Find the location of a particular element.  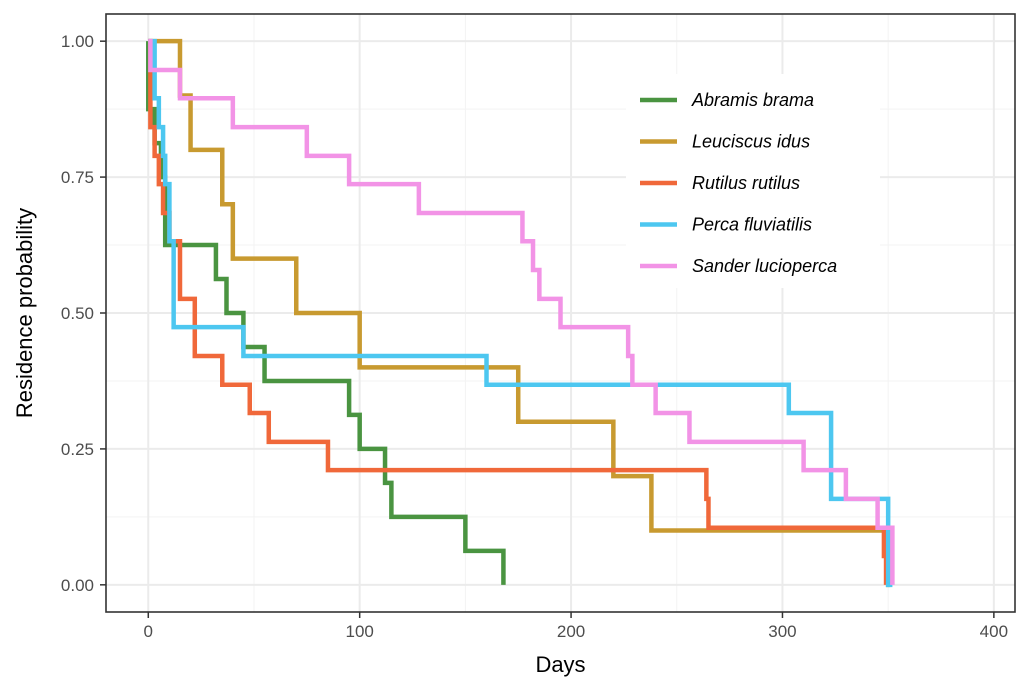

y-tick-label: 0.50 is located at coordinates (77, 313).